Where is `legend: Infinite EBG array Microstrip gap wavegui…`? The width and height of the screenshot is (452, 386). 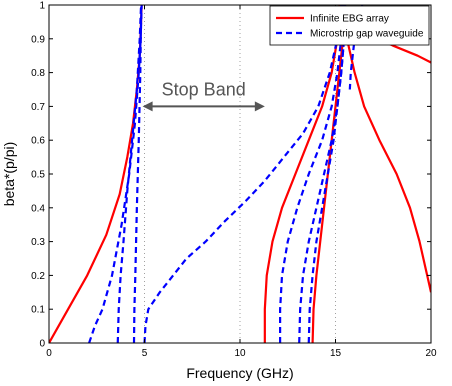
legend: Infinite EBG array Microstrip gap wavegui… is located at coordinates (349, 25).